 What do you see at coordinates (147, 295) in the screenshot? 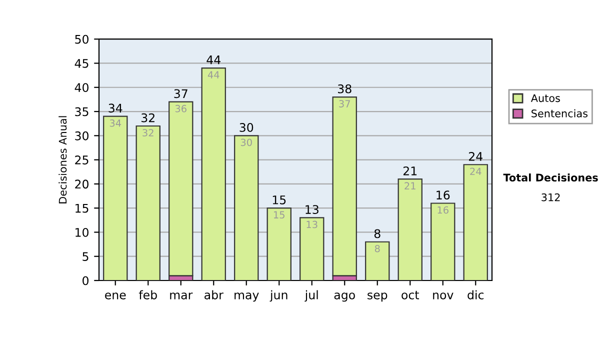
I see `x-tick-label: feb` at bounding box center [147, 295].